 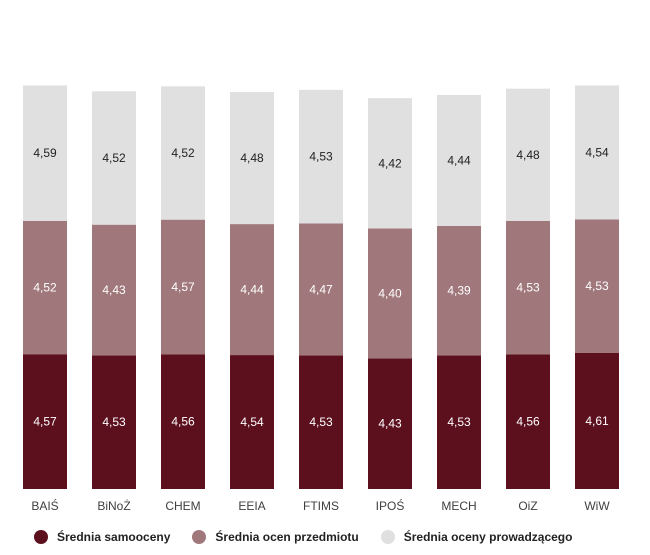 I want to click on data-label-chem-s1: 4,57, so click(x=183, y=287).